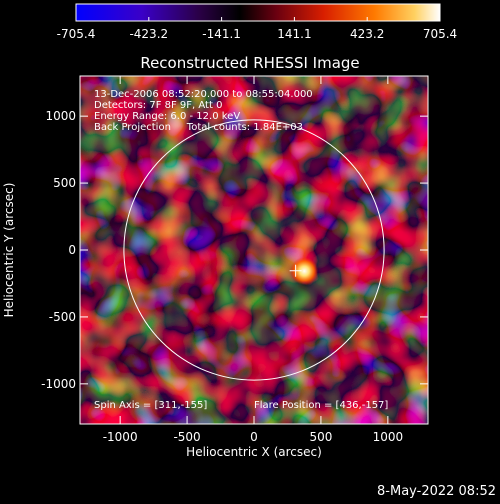  I want to click on x-tick-label: -500, so click(186, 437).